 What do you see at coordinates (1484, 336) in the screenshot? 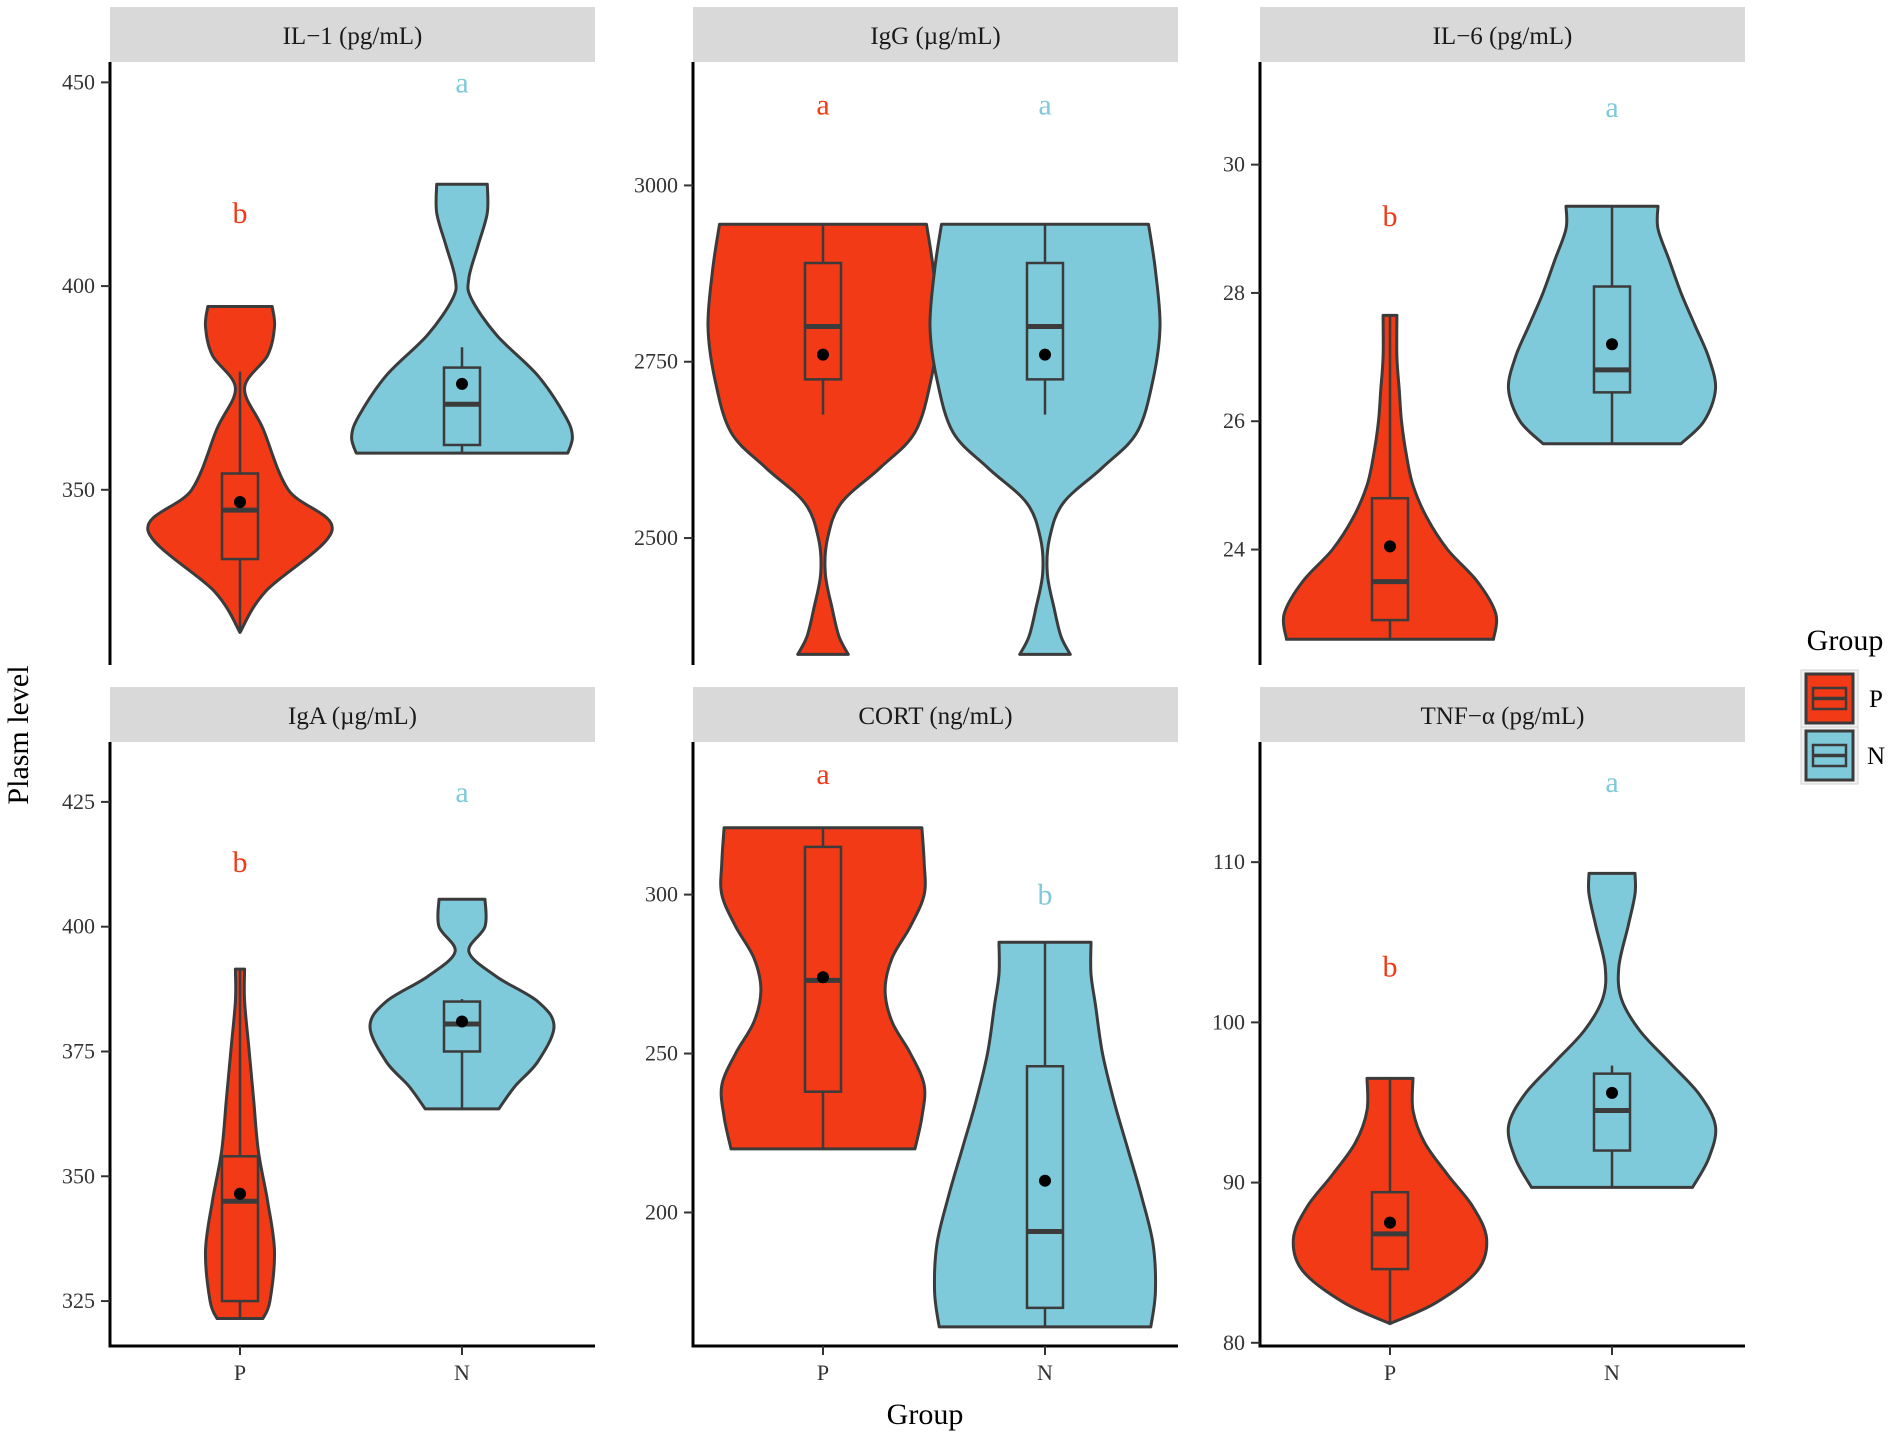
I see `panel-3: IL−6 (pg/mL) 24 26 28 30 b a` at bounding box center [1484, 336].